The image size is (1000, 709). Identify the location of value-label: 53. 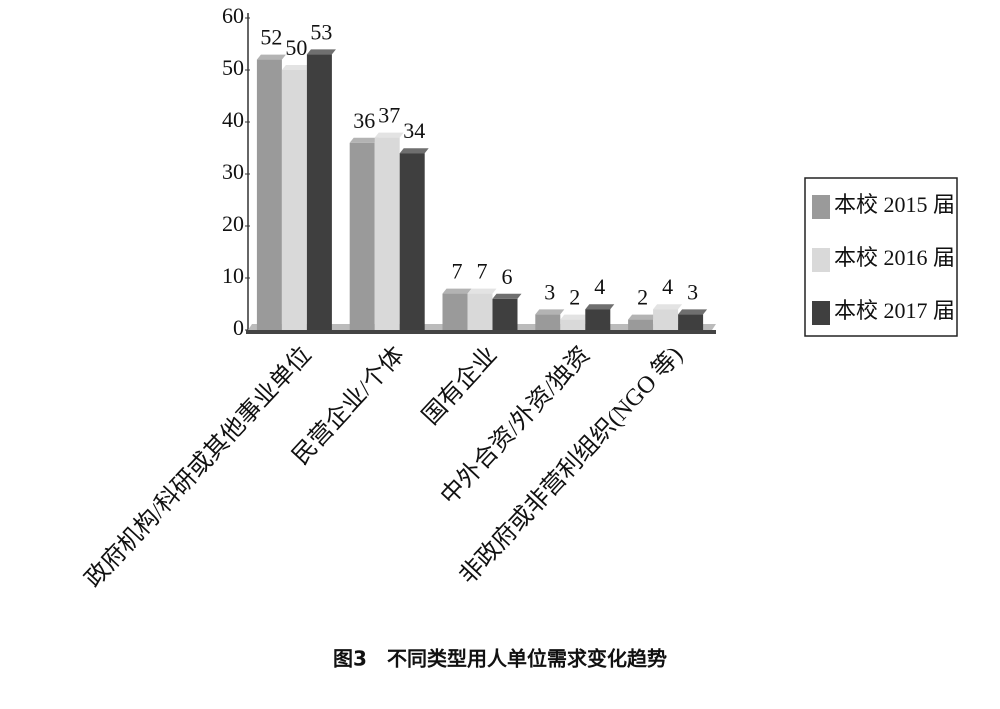
(321, 31).